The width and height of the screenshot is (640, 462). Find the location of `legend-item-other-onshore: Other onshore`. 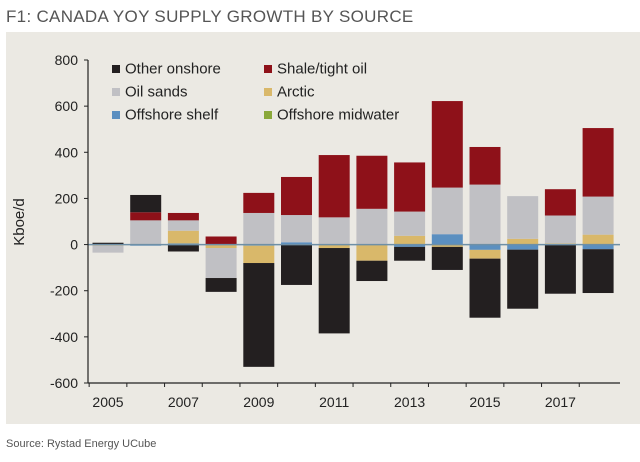

legend-item-other-onshore: Other onshore is located at coordinates (166, 69).